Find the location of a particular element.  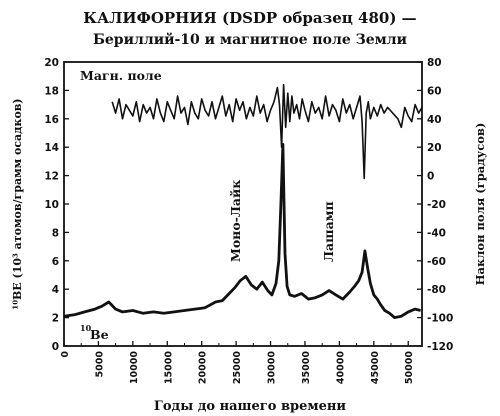

magnetic-field-label: Магн. поле is located at coordinates (121, 75).